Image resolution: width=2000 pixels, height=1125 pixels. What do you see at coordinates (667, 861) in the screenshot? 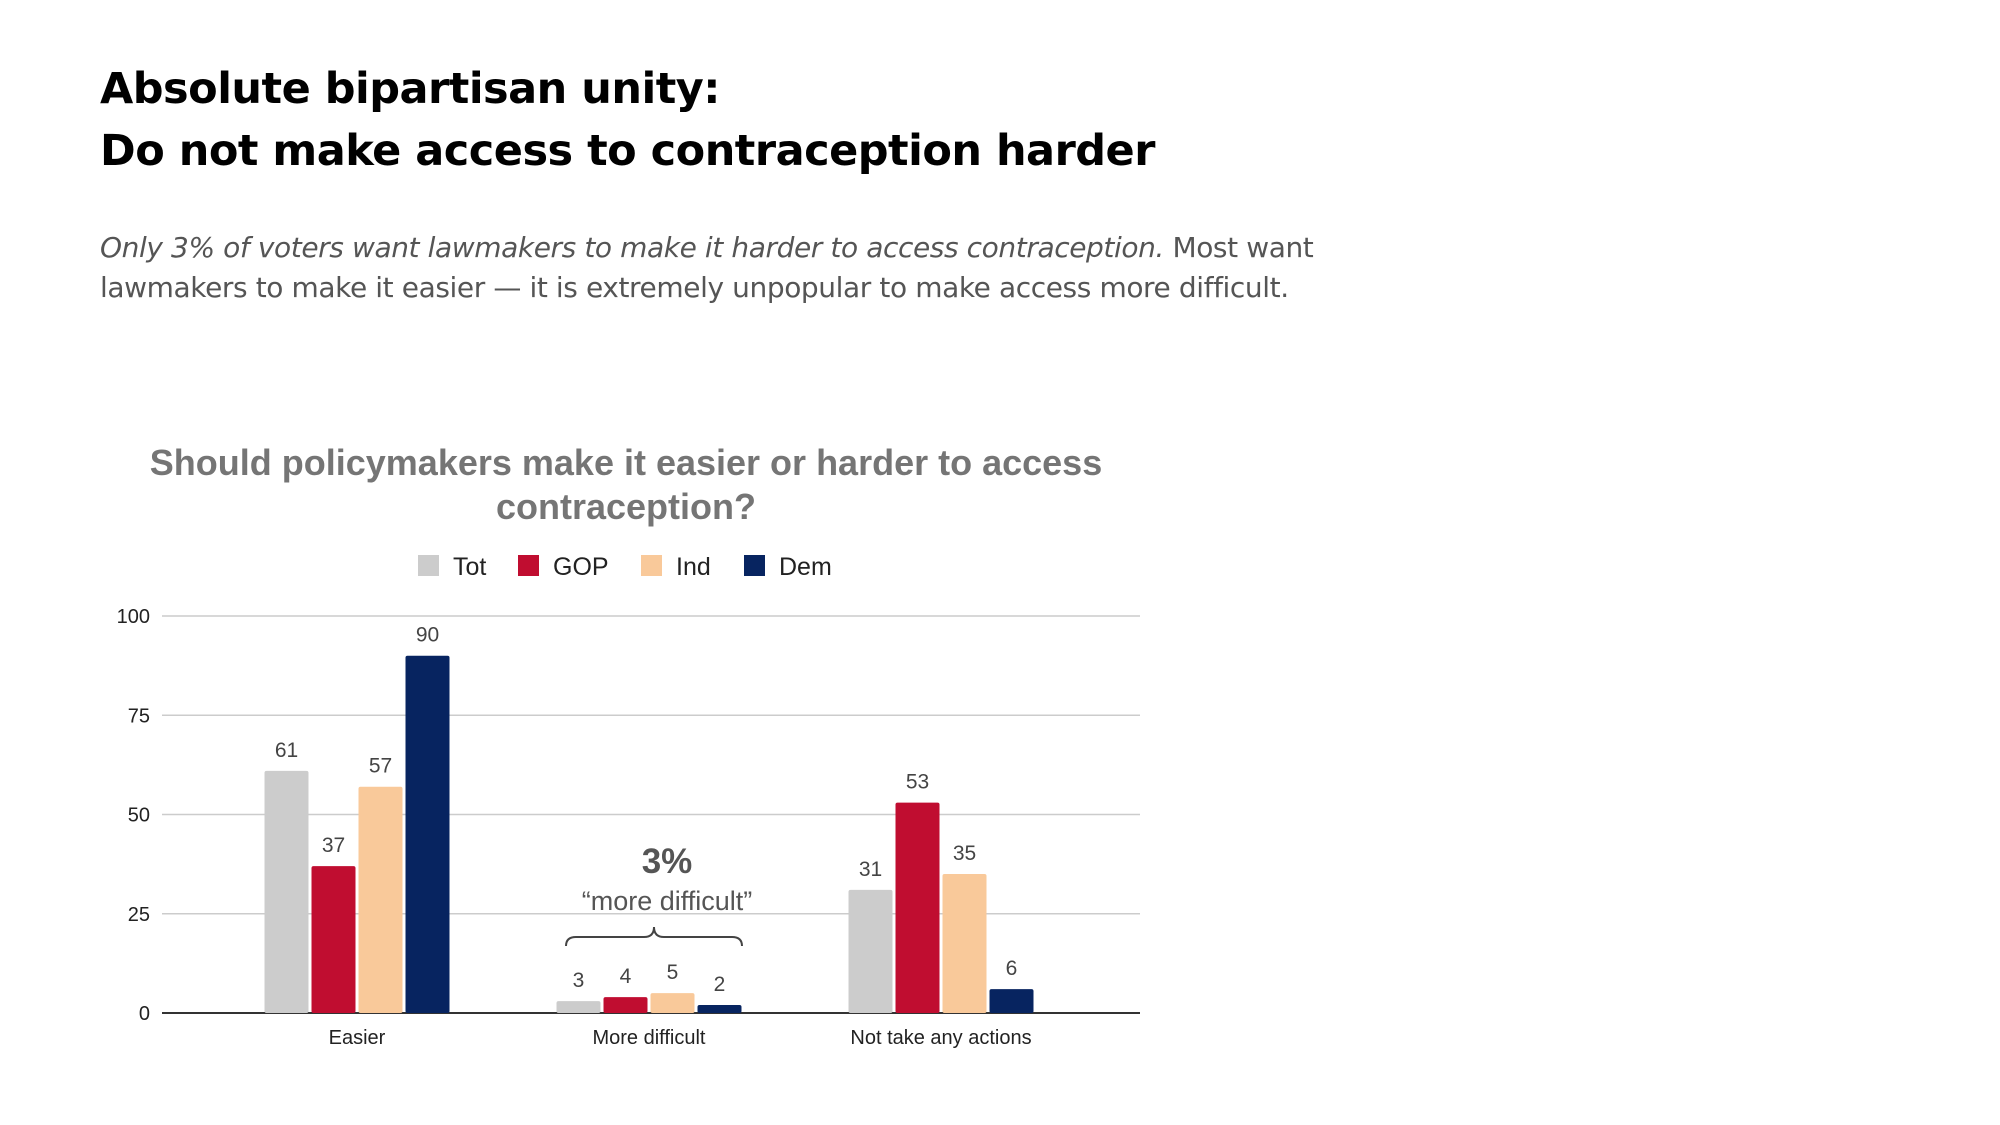
I see `annotation-percent: 3%` at bounding box center [667, 861].